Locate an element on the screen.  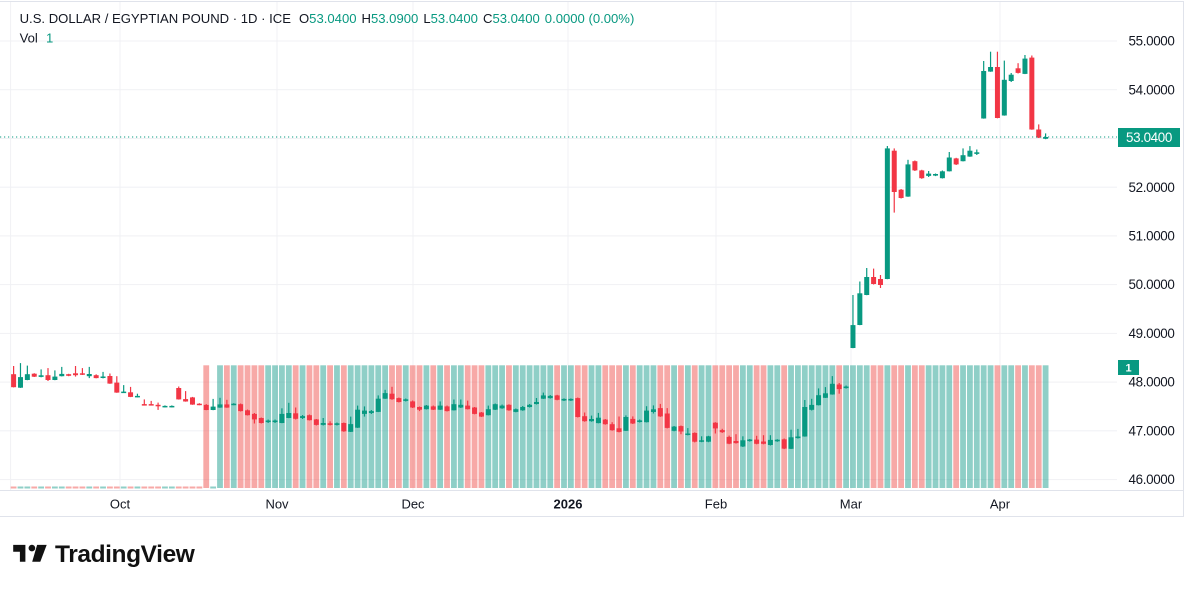
svg-text: Nov is located at coordinates (277, 503).